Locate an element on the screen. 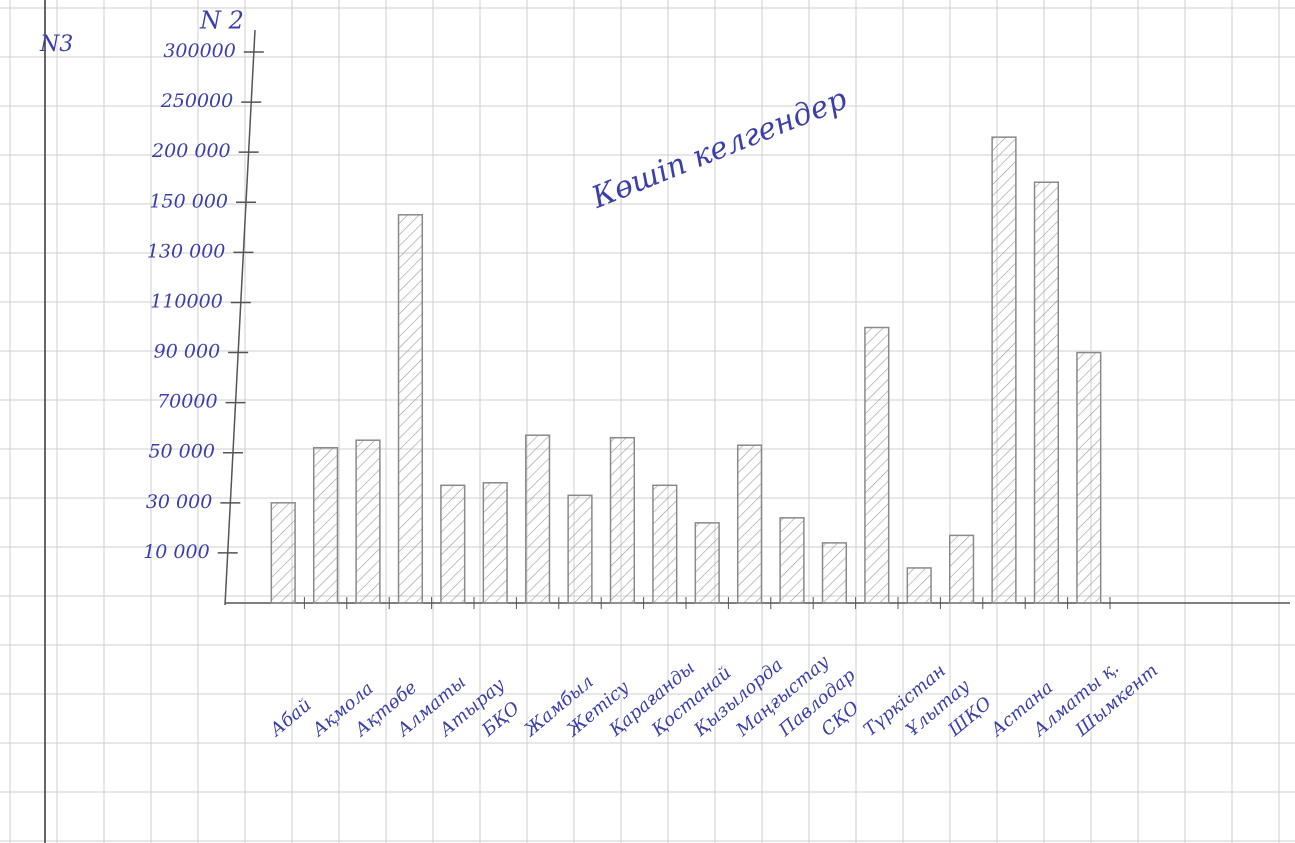 Image resolution: width=1295 pixels, height=843 pixels. y-axis is located at coordinates (240, 317).